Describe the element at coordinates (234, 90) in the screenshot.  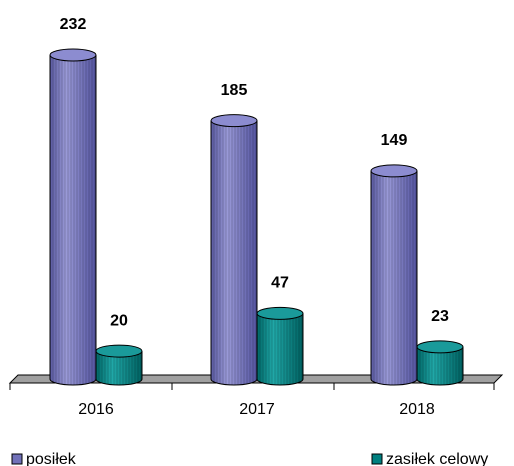
I see `value-label: 185` at that location.